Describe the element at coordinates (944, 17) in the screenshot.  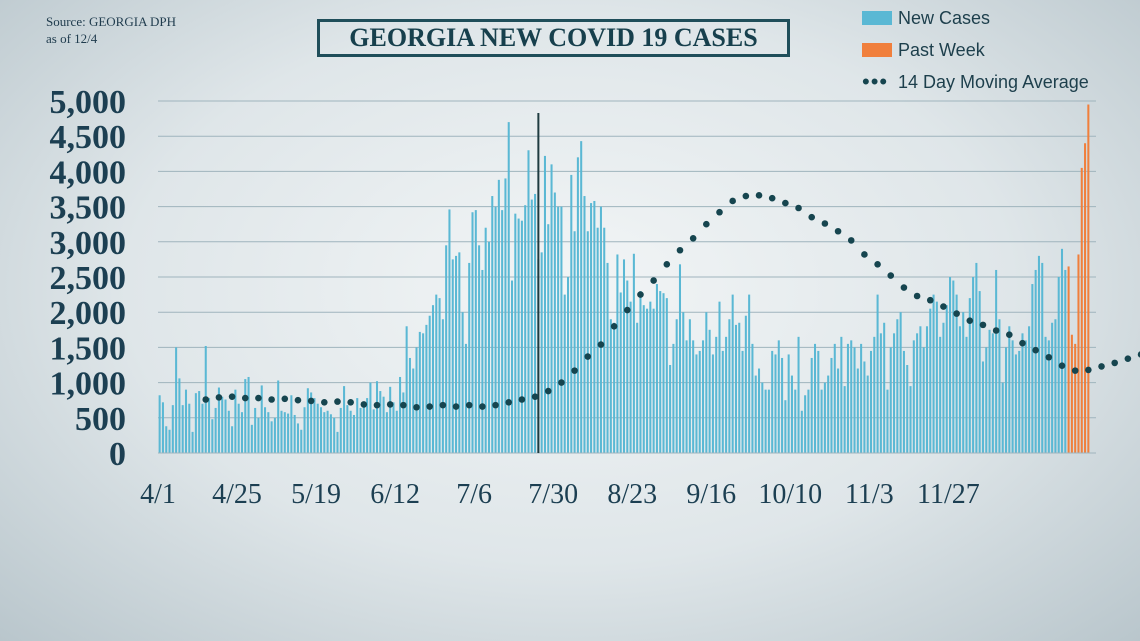
I see `legend-label-new-cases: New Cases` at that location.